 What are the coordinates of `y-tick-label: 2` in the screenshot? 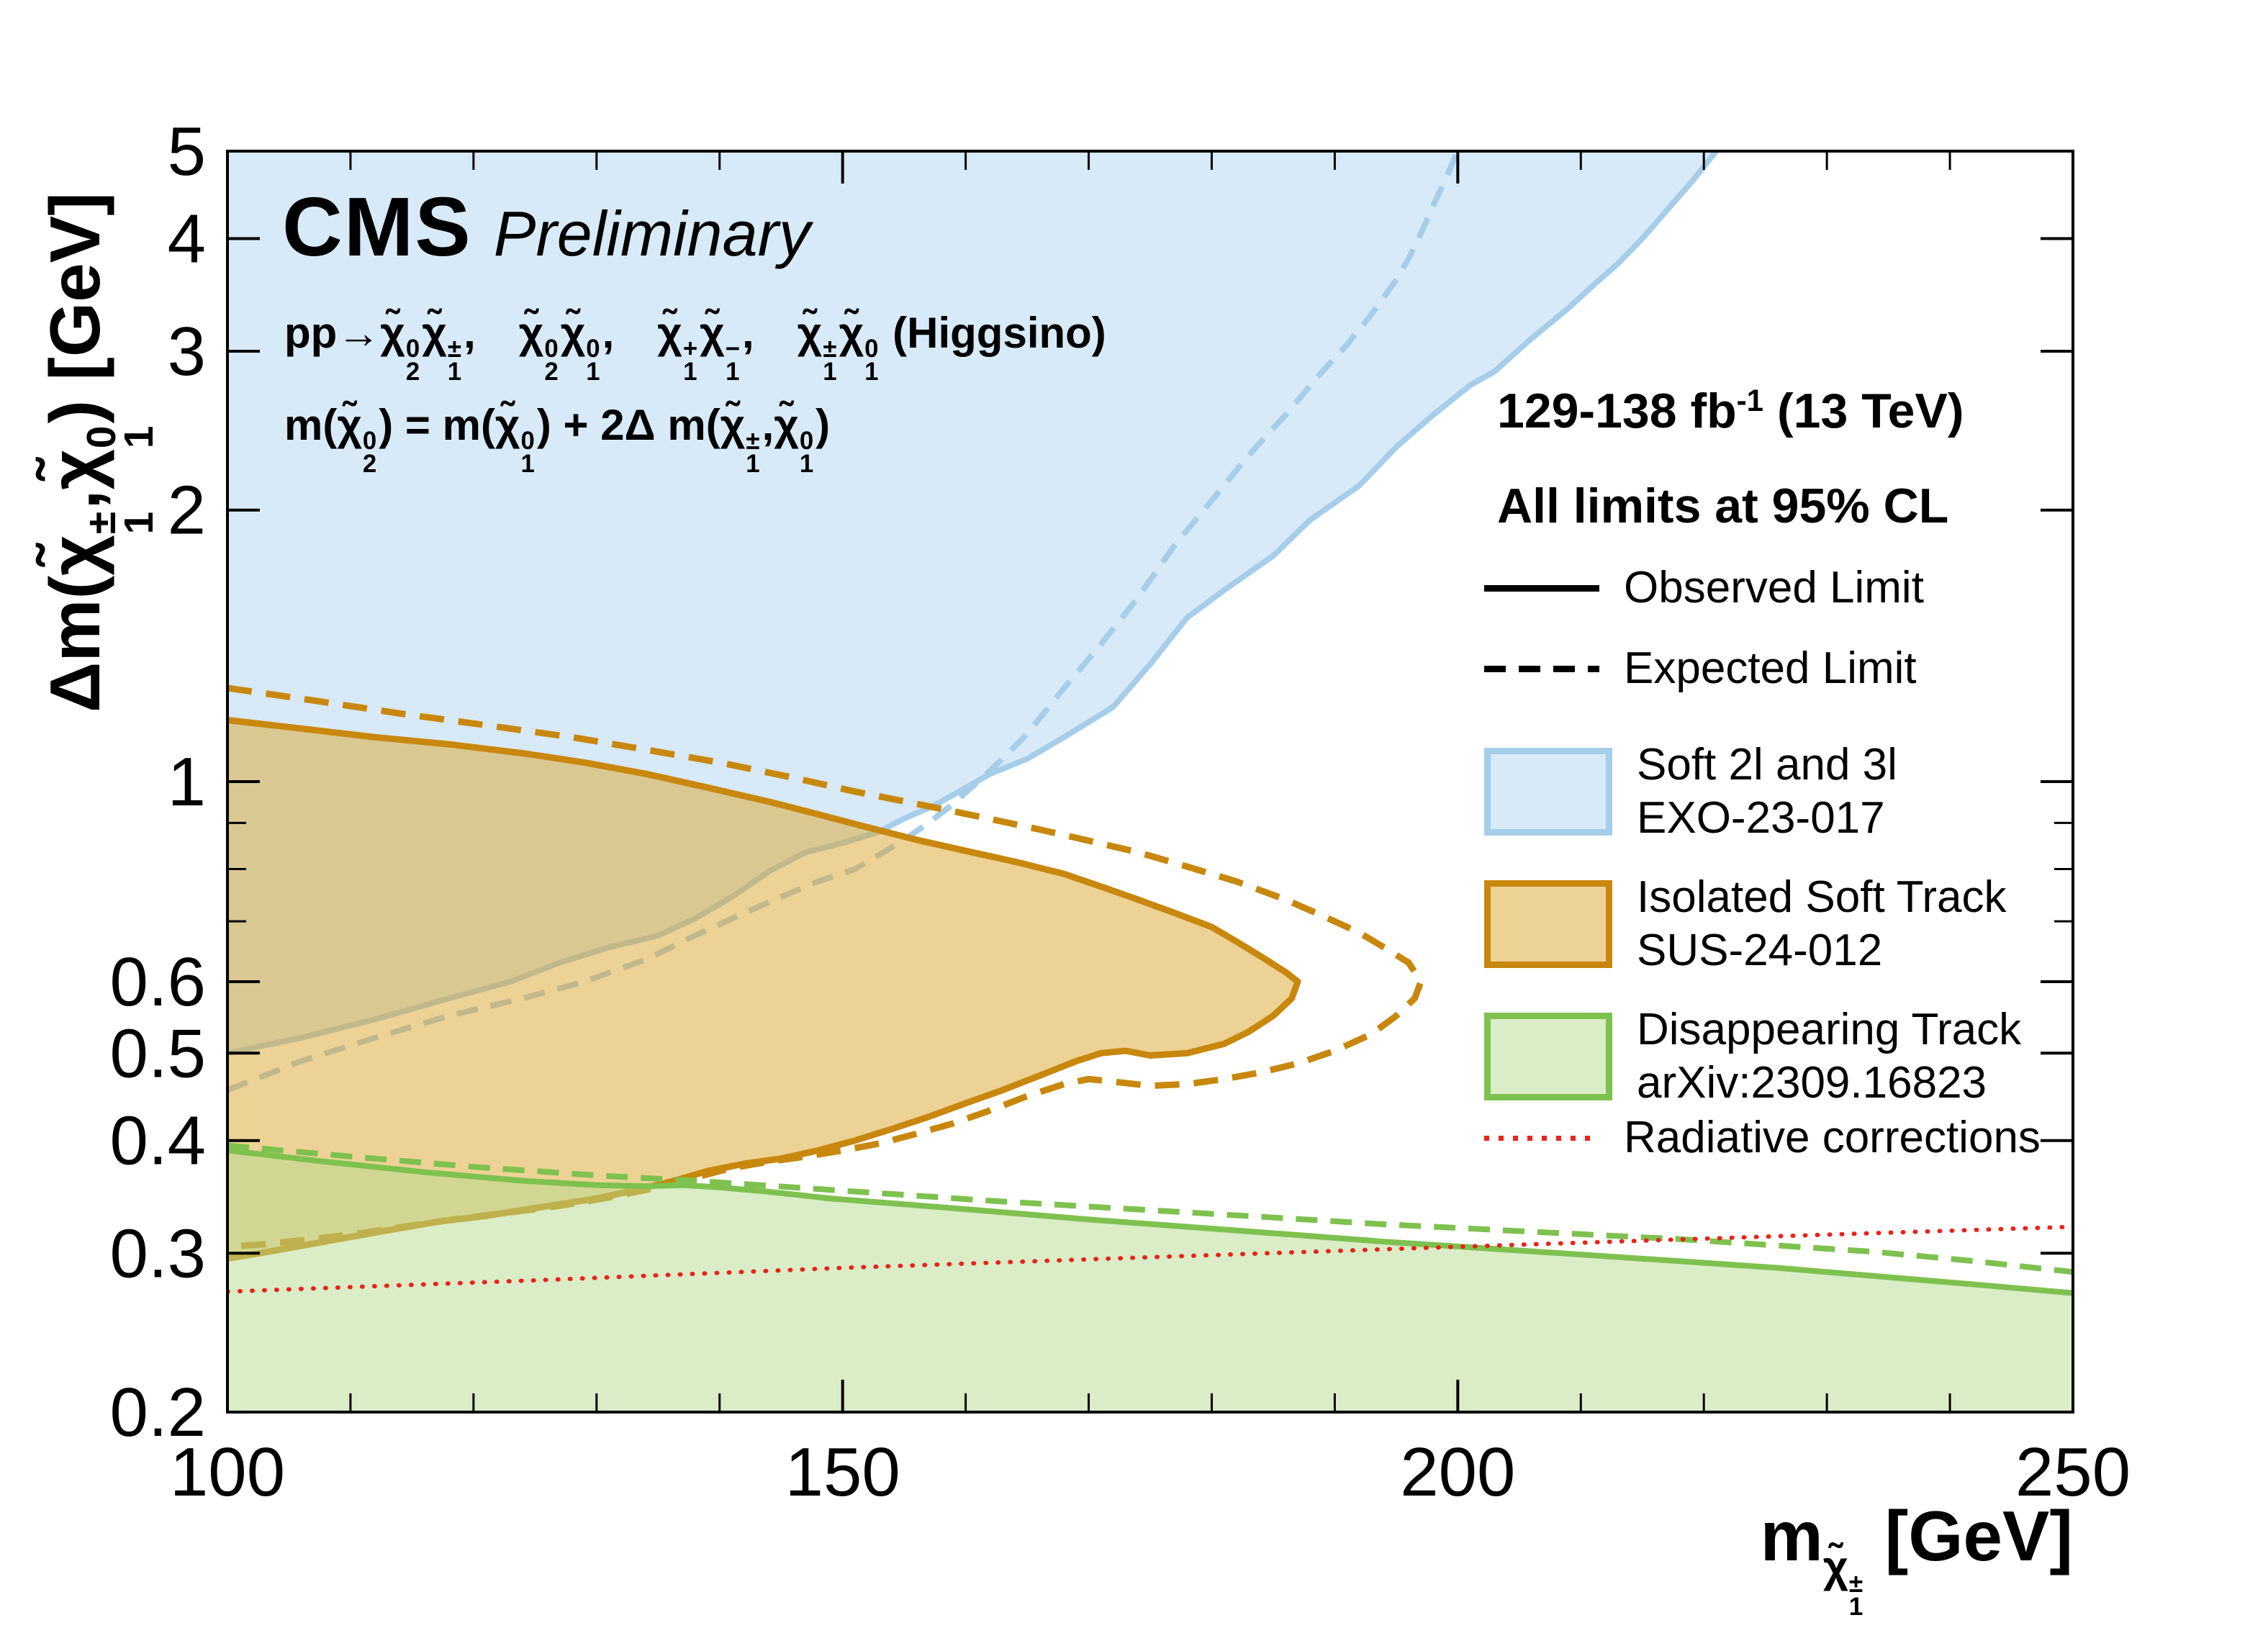 It's located at (187, 510).